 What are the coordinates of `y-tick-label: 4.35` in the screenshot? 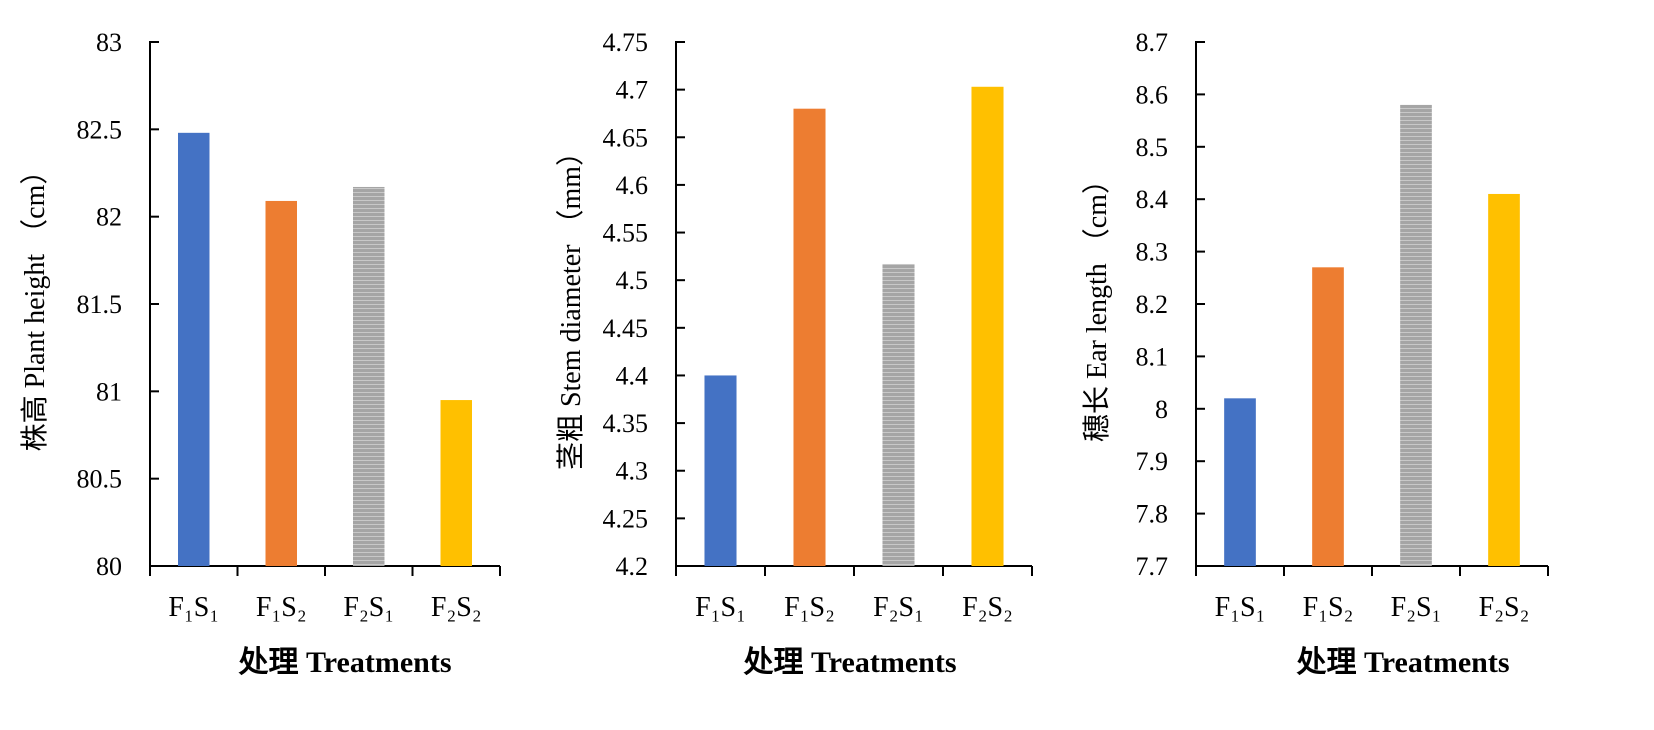 It's located at (626, 423).